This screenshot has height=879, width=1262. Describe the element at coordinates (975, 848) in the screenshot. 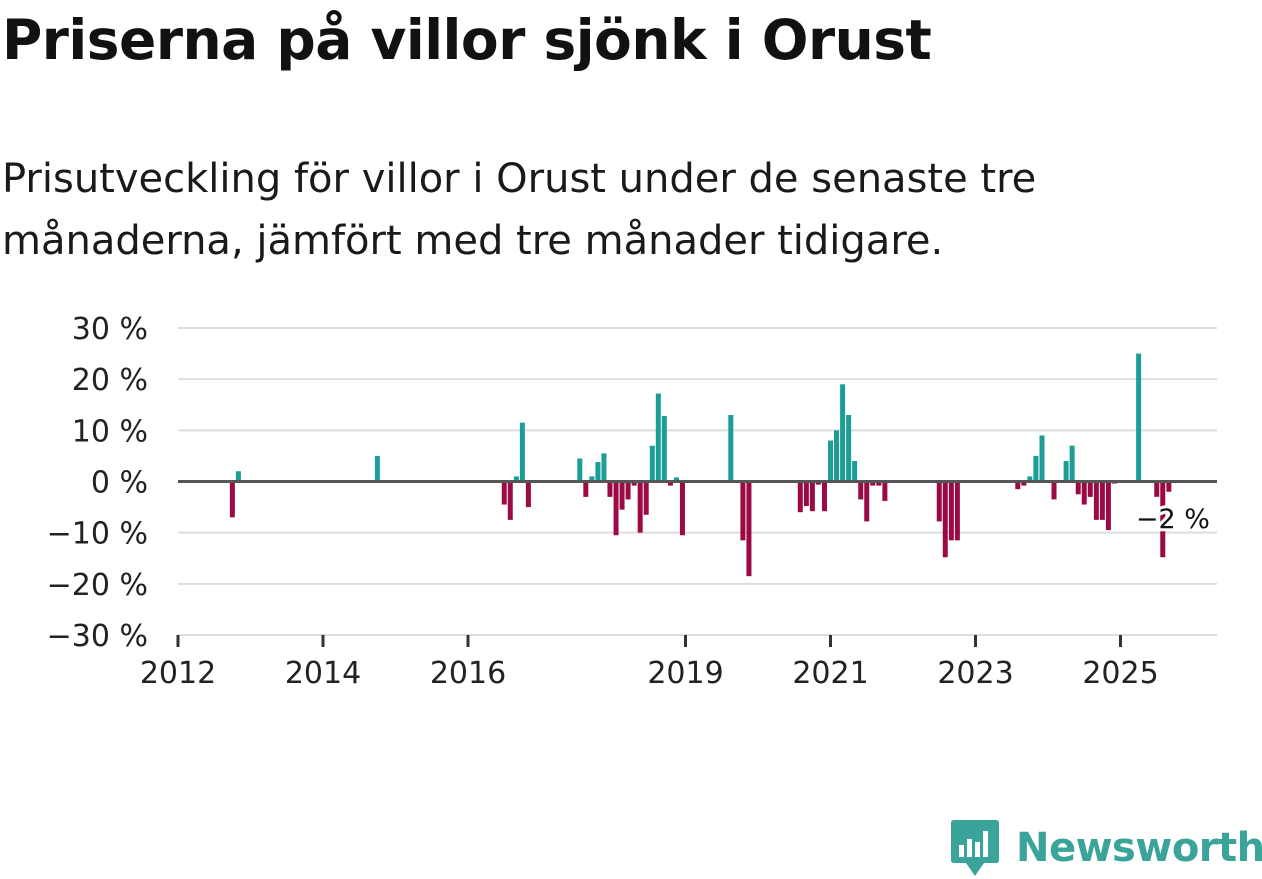

I see `newsworthy-logo-icon` at that location.